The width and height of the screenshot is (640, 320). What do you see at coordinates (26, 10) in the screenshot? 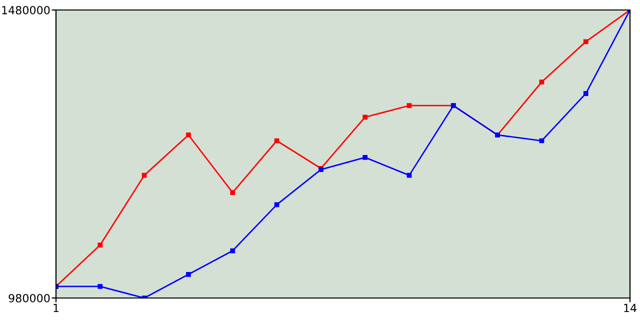
I see `y-tick-label: 1480000` at bounding box center [26, 10].